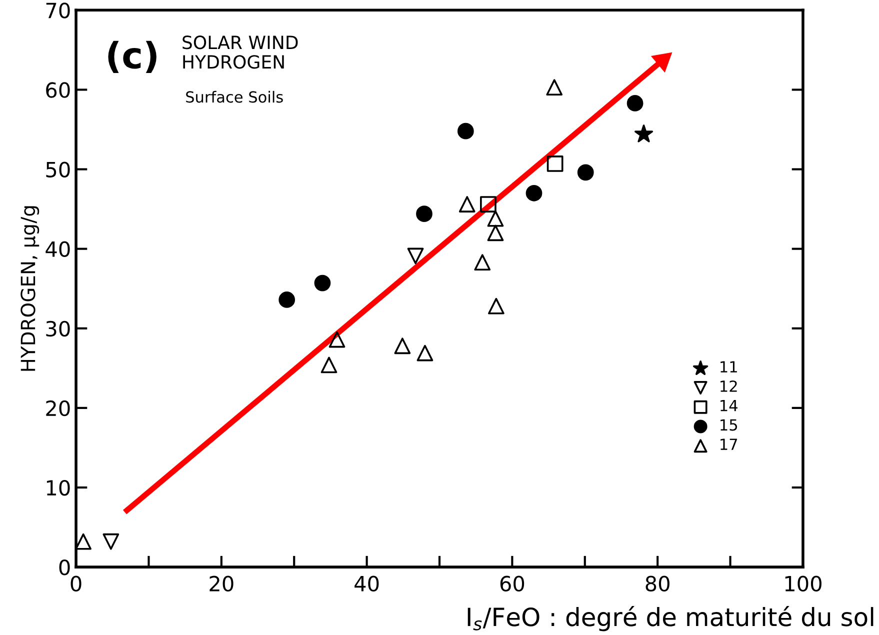 The image size is (879, 635). What do you see at coordinates (803, 584) in the screenshot?
I see `x-tick-label: 100` at bounding box center [803, 584].